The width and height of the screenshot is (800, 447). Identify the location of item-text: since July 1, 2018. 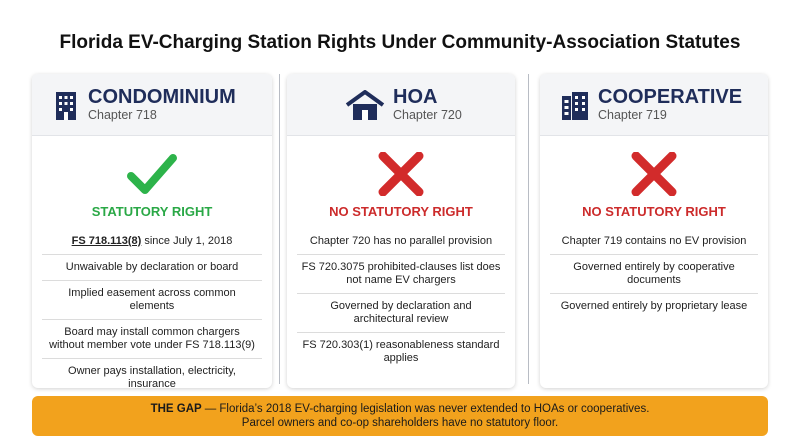
(188, 241).